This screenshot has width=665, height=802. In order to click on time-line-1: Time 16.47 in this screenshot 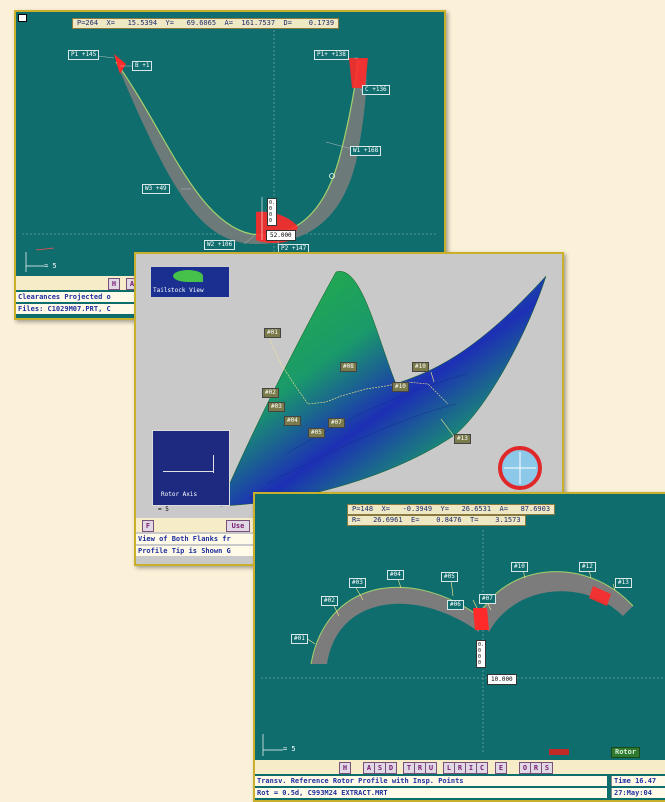, I will do `click(638, 781)`.